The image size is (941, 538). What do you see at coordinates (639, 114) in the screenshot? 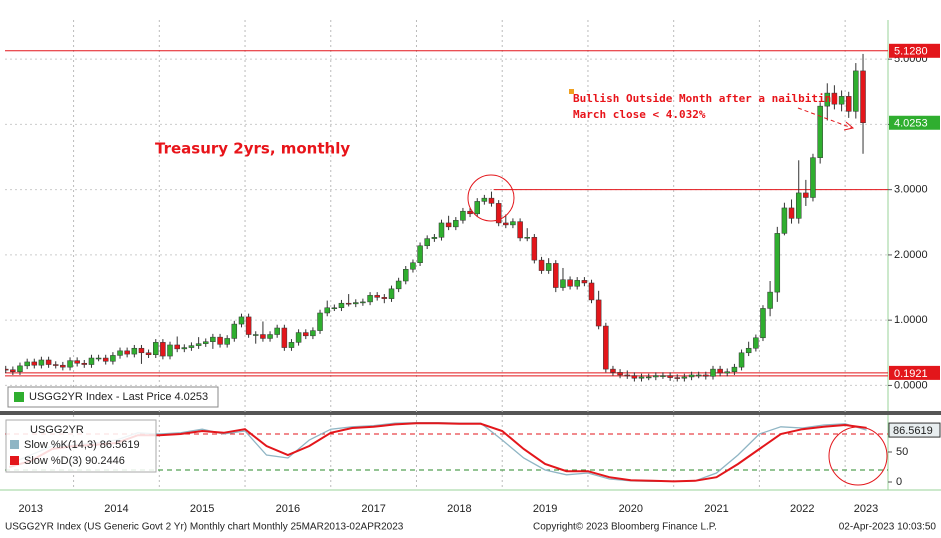
I see `annotation-line: March close < 4.032%` at bounding box center [639, 114].